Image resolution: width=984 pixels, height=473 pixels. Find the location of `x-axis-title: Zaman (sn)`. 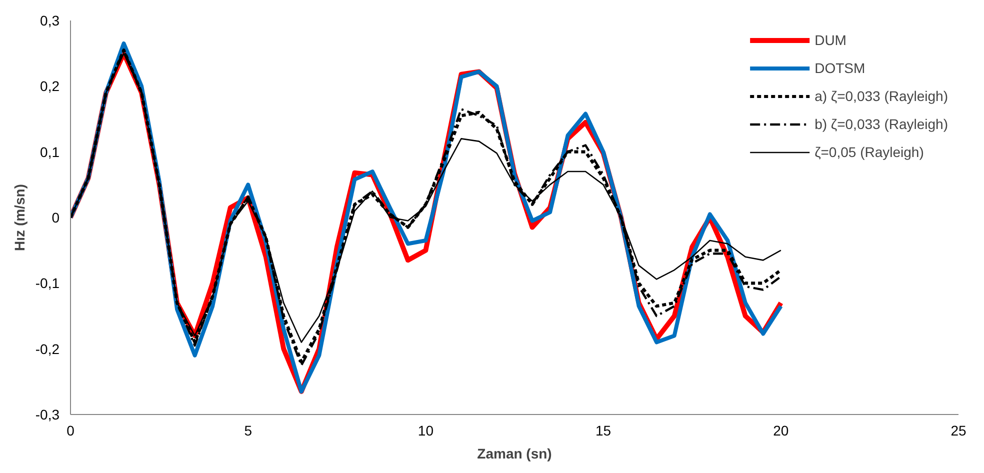

x-axis-title: Zaman (sn) is located at coordinates (514, 454).